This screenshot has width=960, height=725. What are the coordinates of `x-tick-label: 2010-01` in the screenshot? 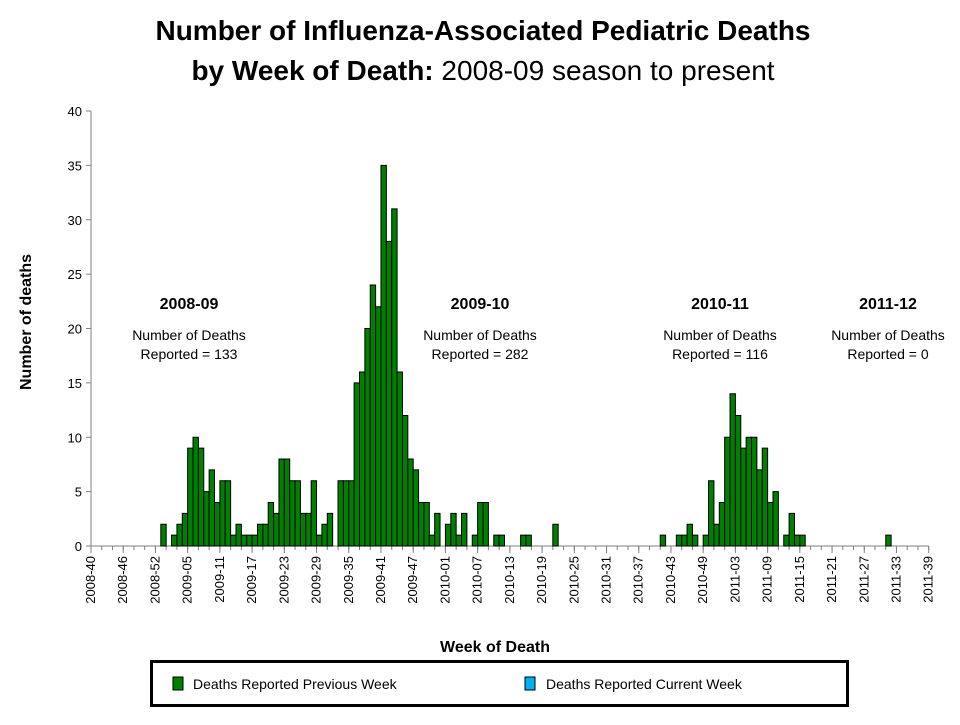 It's located at (444, 580).